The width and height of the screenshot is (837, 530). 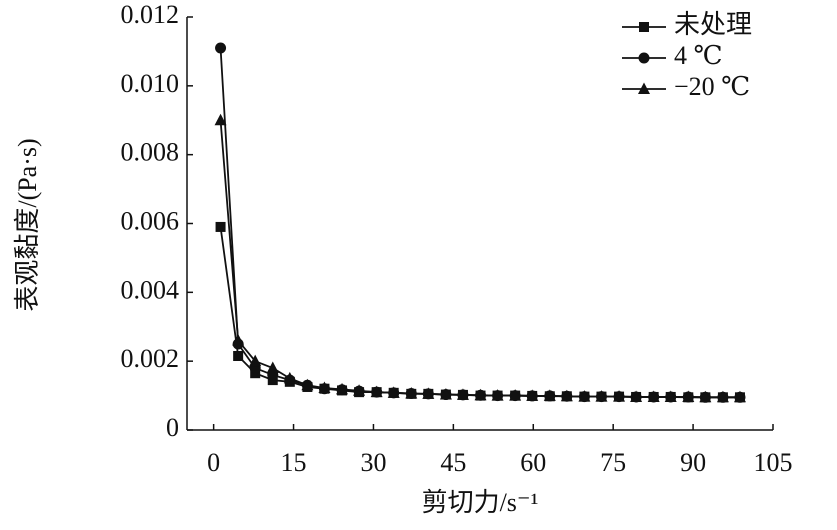 I want to click on x-tick-label: 75, so click(x=613, y=462).